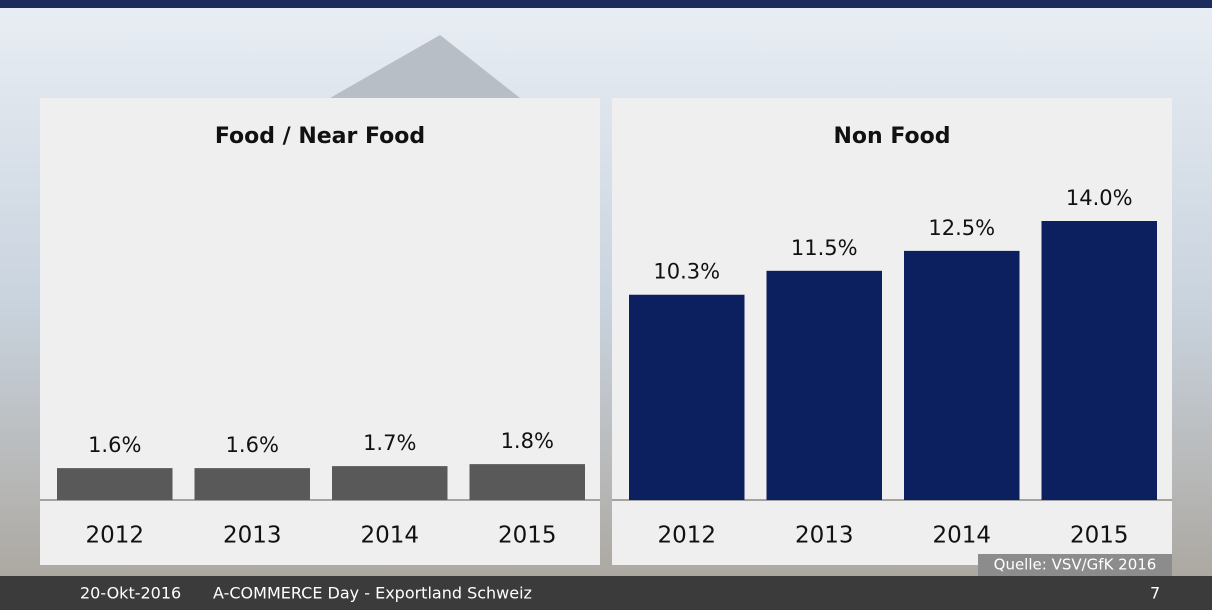 The image size is (1212, 610). I want to click on title-bar, so click(606, 4).